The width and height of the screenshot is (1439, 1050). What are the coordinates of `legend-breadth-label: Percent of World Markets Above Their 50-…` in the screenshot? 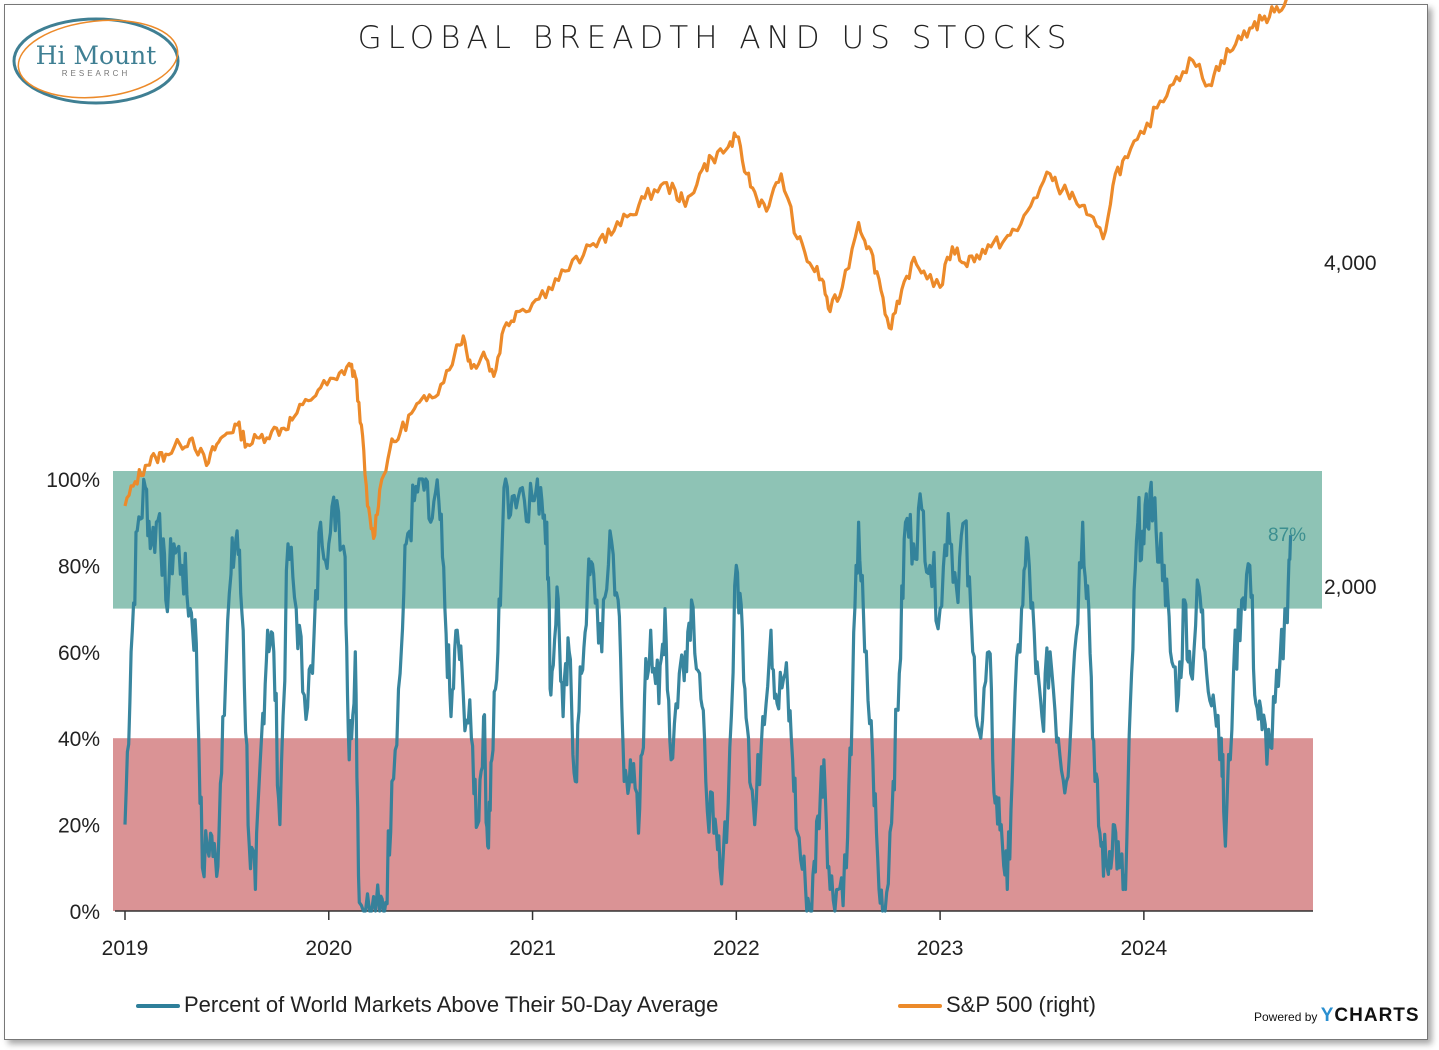 It's located at (451, 1004).